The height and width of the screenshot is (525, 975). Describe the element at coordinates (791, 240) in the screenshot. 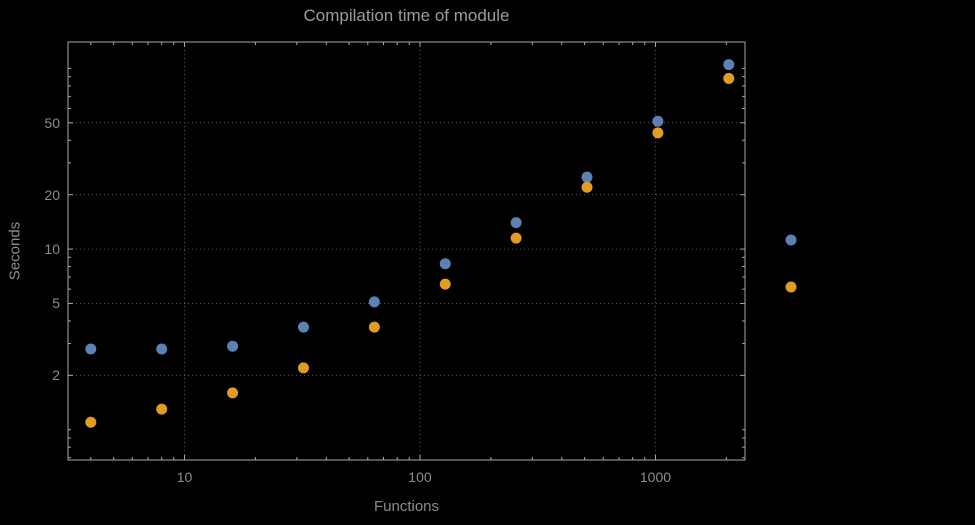

I see `legend-marker-series-1-blue` at that location.